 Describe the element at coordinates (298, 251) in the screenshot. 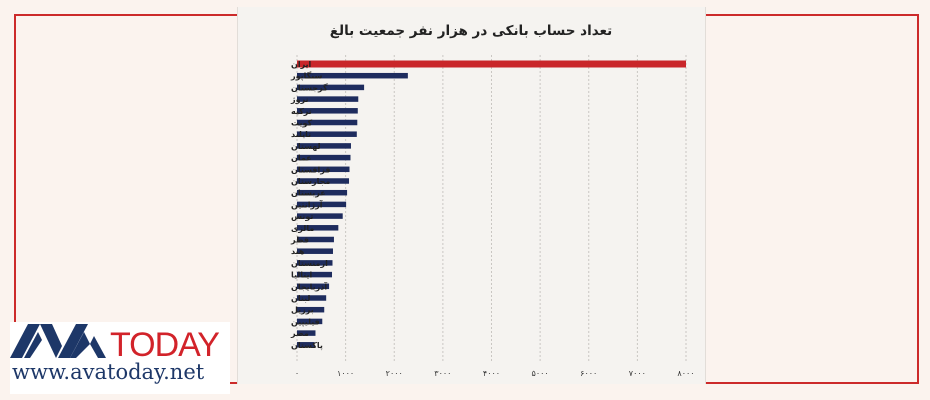

I see `category-label: هند` at that location.